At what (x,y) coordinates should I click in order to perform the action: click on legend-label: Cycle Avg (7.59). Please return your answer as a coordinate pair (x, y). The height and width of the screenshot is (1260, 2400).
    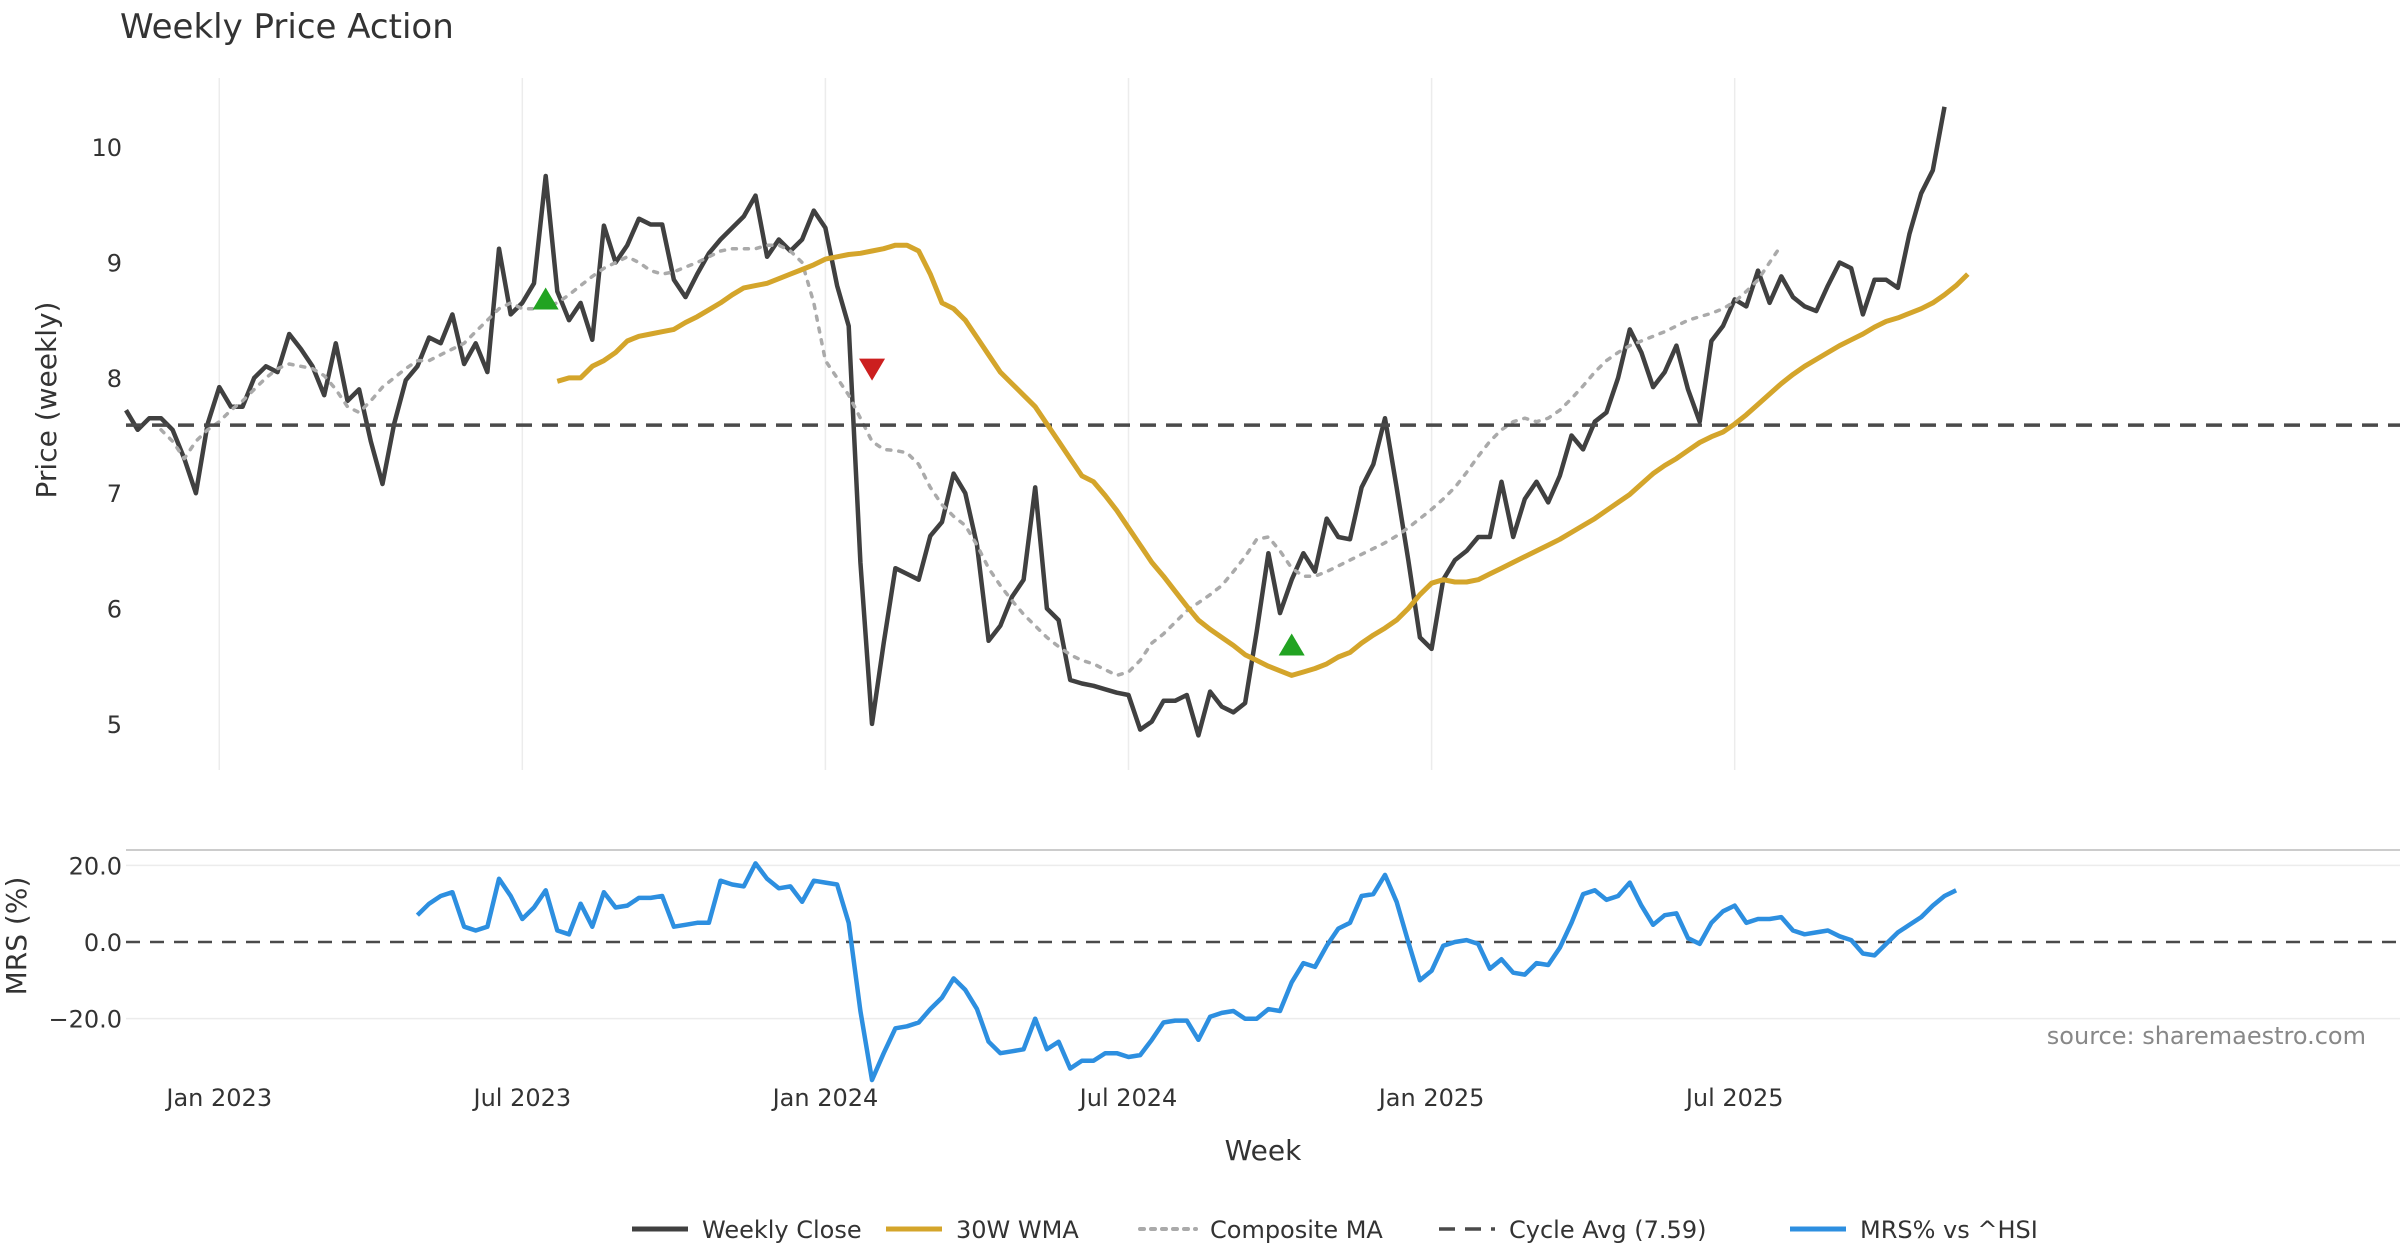
    Looking at the image, I should click on (1607, 1230).